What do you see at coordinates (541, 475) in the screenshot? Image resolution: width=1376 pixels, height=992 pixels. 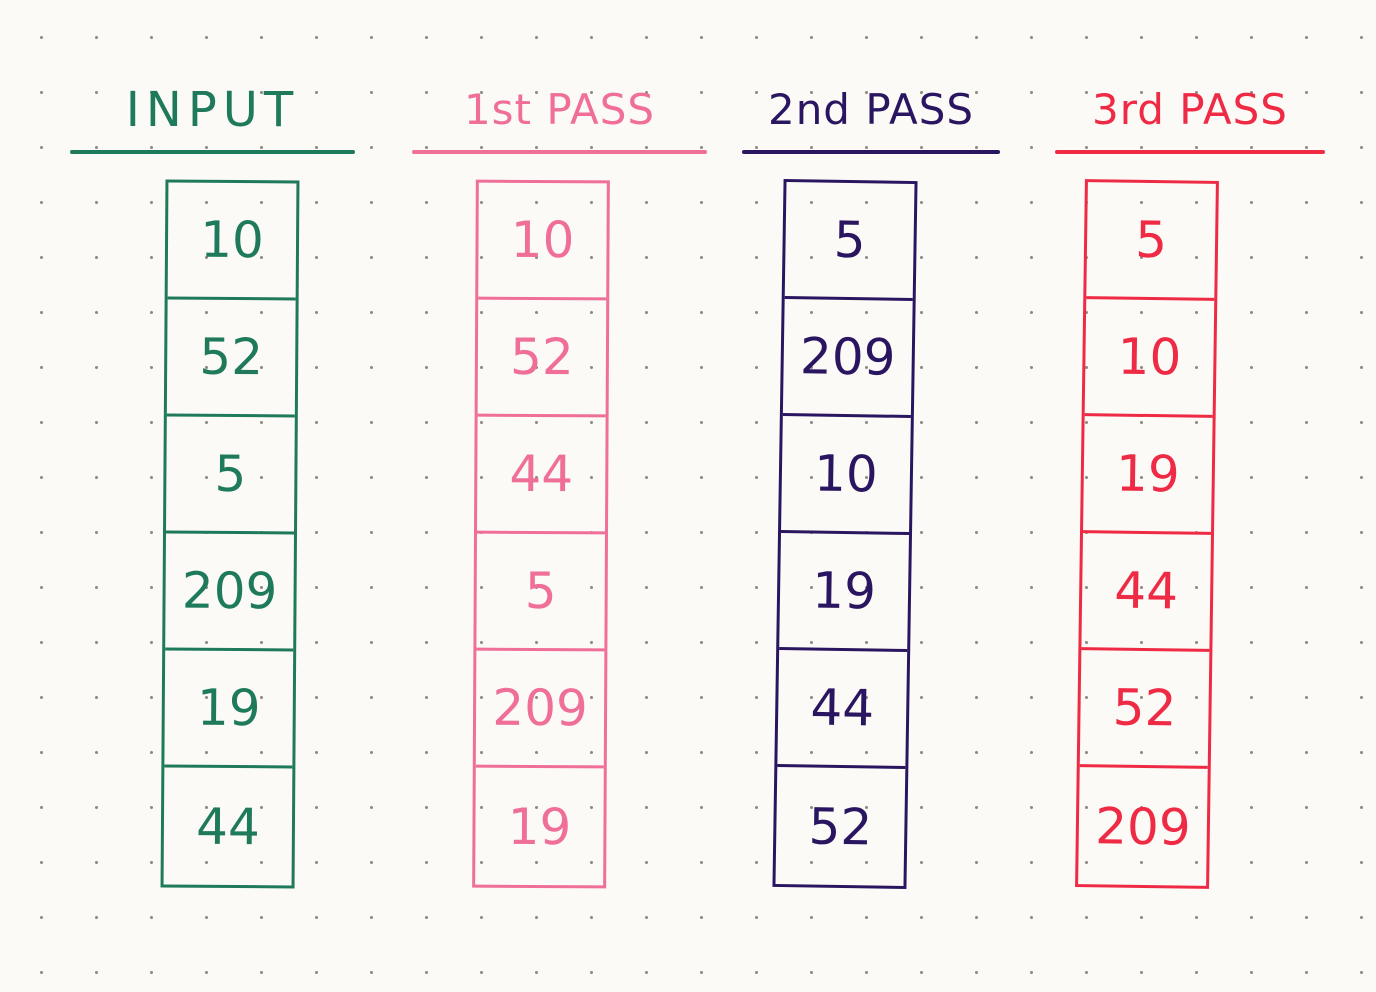 I see `cell-1st-pass-3: 44` at bounding box center [541, 475].